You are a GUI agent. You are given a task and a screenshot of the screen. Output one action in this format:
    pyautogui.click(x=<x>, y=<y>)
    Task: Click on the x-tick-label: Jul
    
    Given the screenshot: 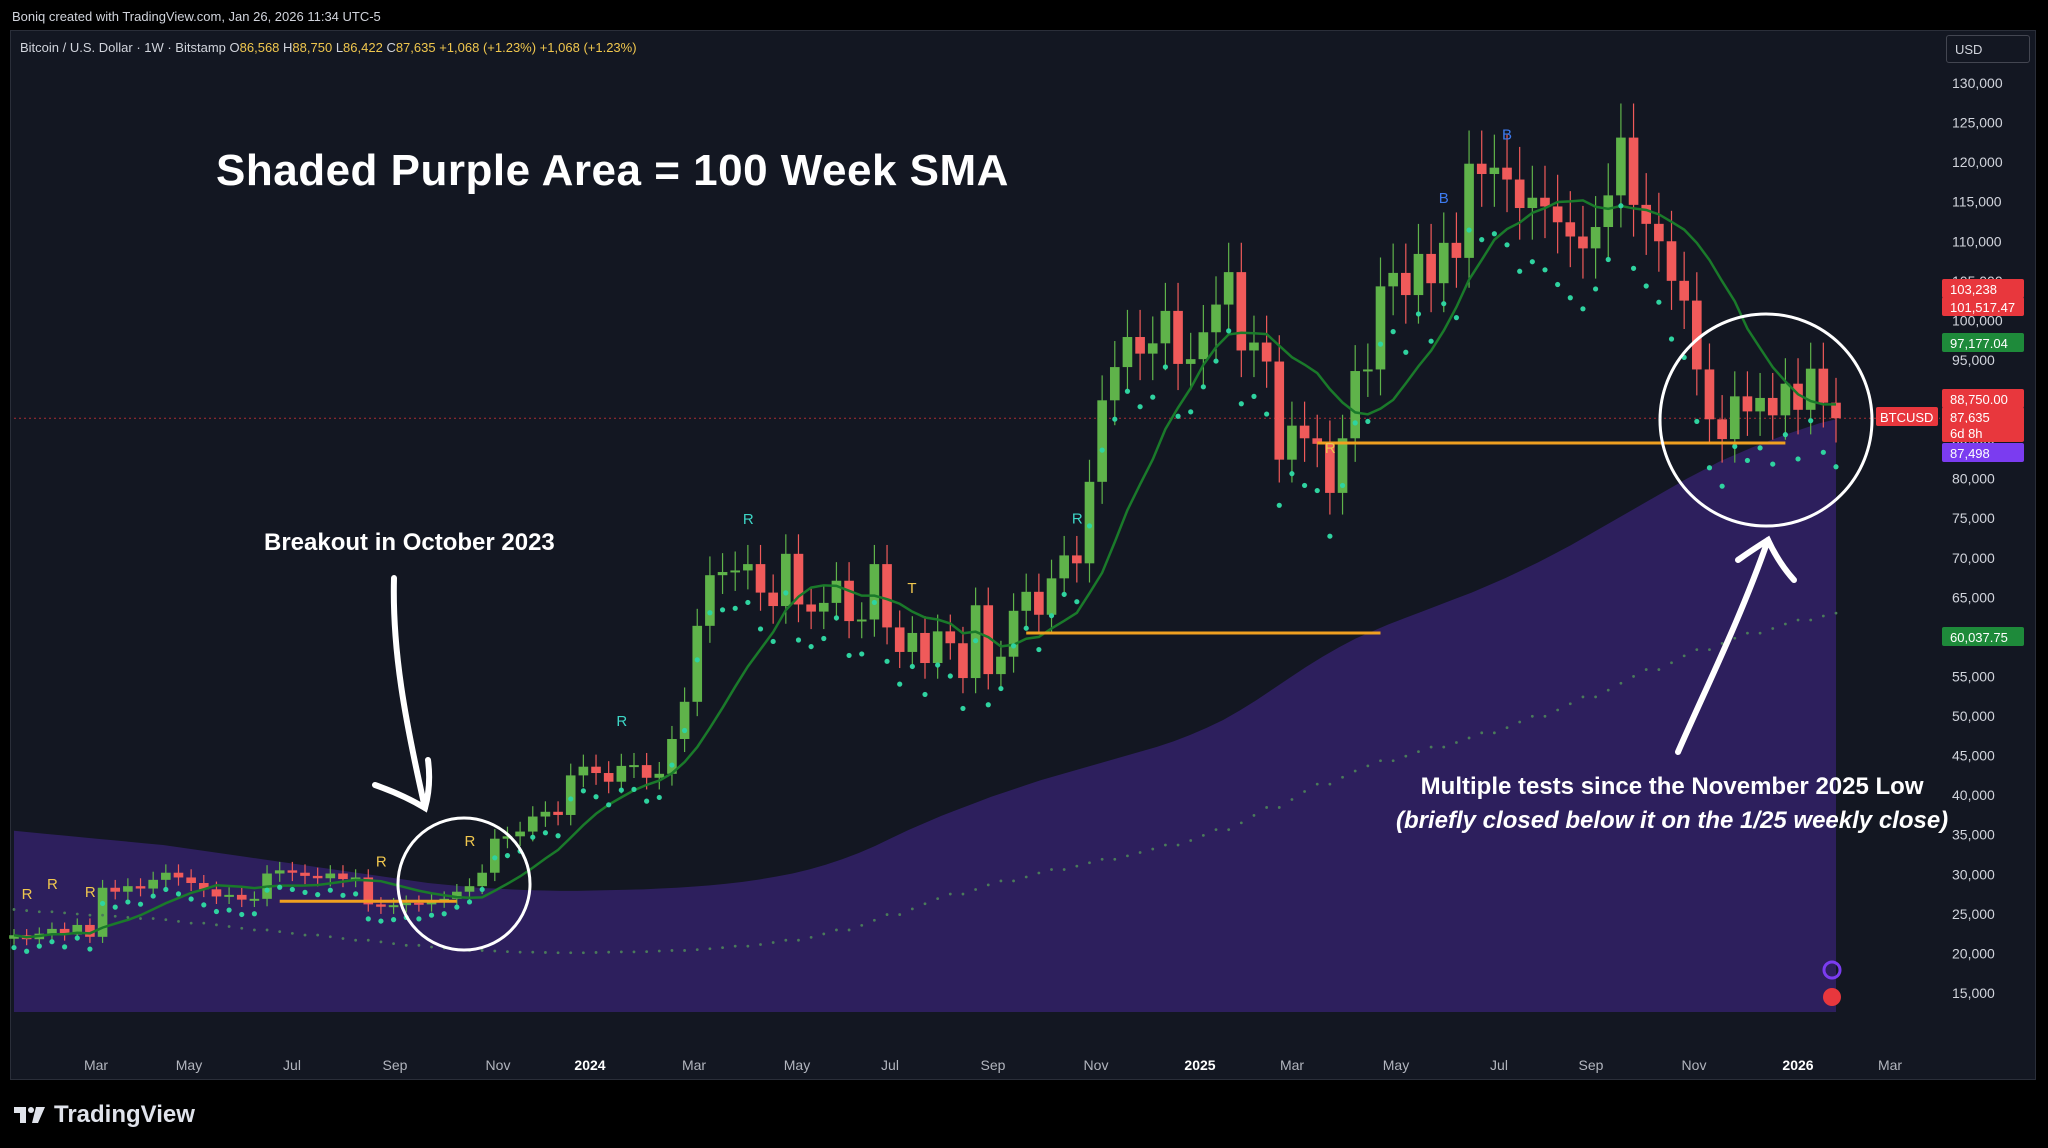 What is the action you would take?
    pyautogui.click(x=1499, y=1065)
    